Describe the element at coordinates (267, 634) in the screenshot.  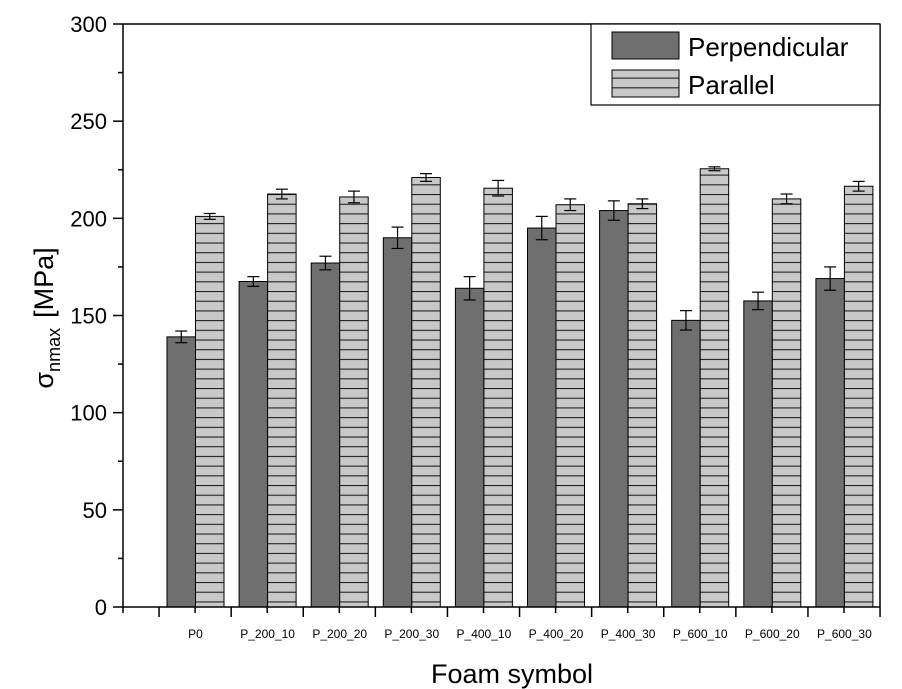
I see `x-tick-label: P_200_10` at that location.